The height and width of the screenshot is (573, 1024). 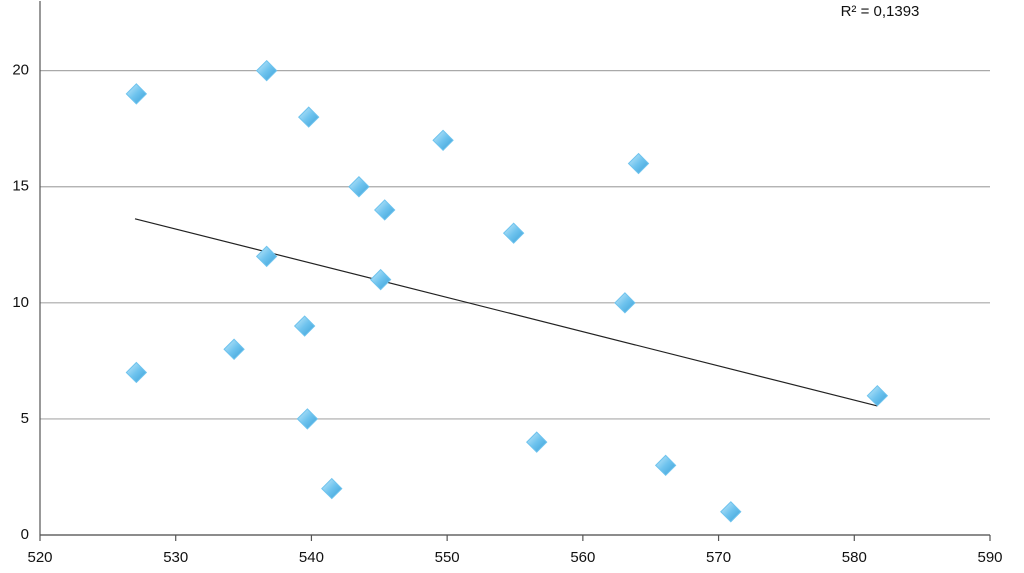 I want to click on x-tick-label: 560, so click(x=582, y=557).